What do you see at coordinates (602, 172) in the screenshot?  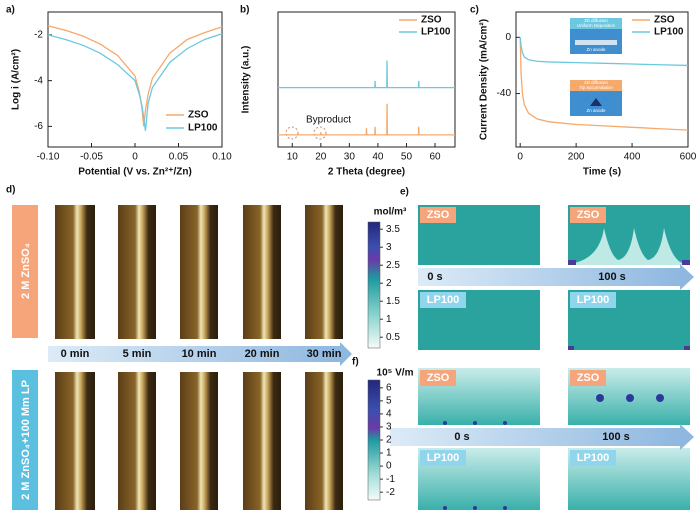 I see `x-axis-label: Time (s)` at bounding box center [602, 172].